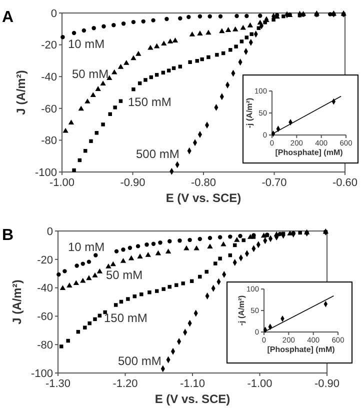  Describe the element at coordinates (274, 183) in the screenshot. I see `x-tick-label: -0.70` at that location.